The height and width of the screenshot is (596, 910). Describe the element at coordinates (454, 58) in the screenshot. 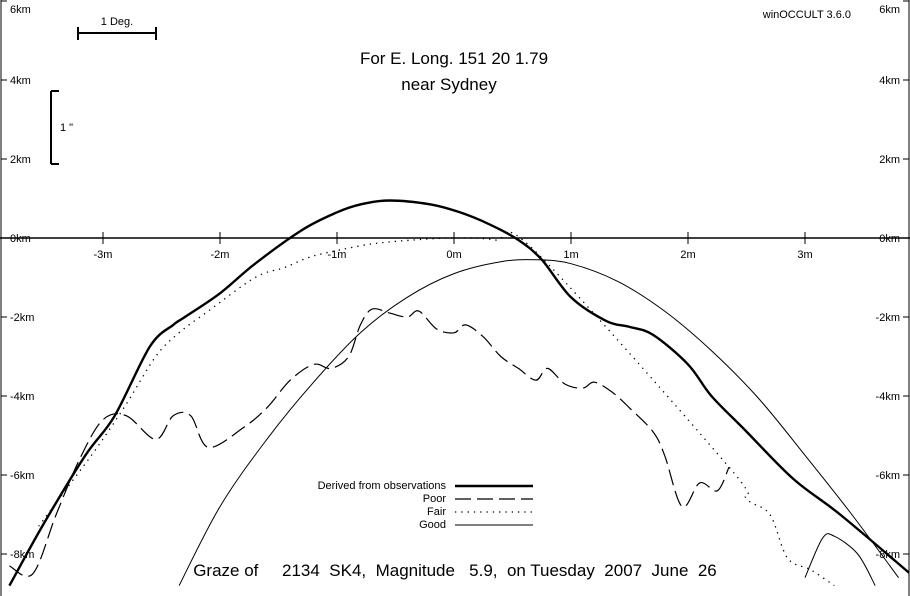

I see `longitude-title: For E. Long. 151 20 1.79` at that location.